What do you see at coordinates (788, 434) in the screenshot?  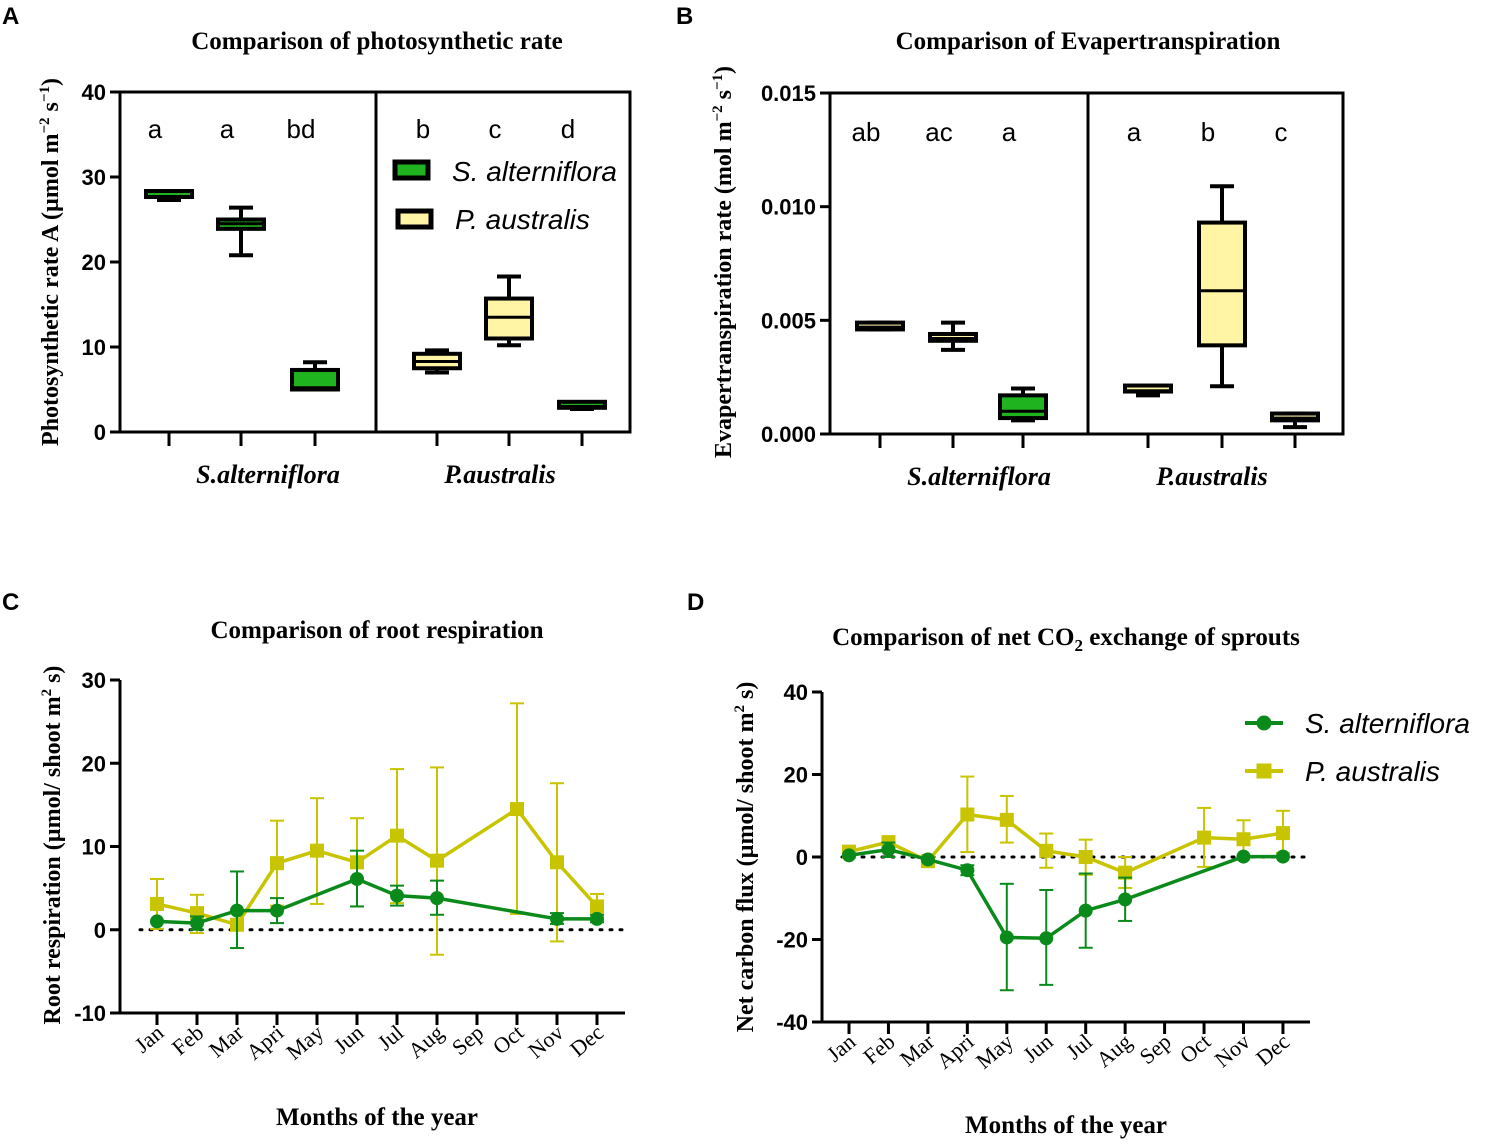 I see `y-tick-label-b: 0.000` at bounding box center [788, 434].